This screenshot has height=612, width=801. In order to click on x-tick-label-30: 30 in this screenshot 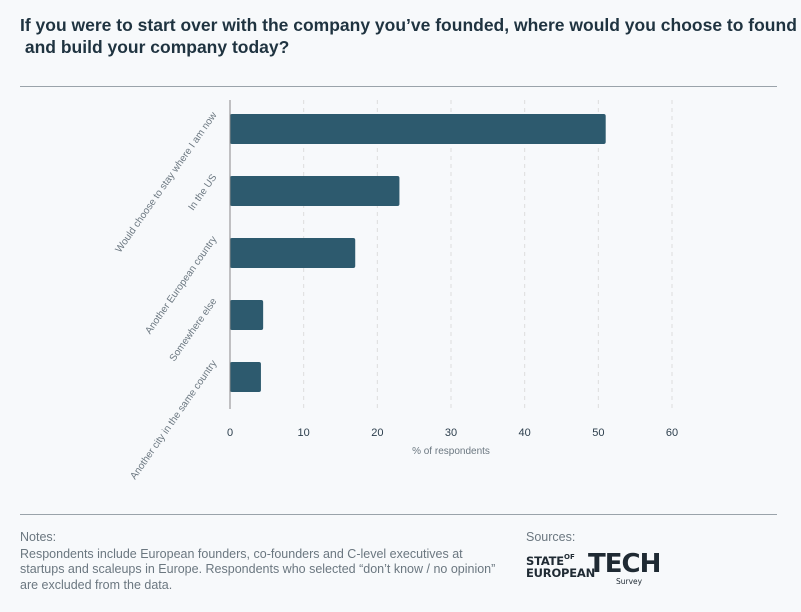, I will do `click(451, 433)`.